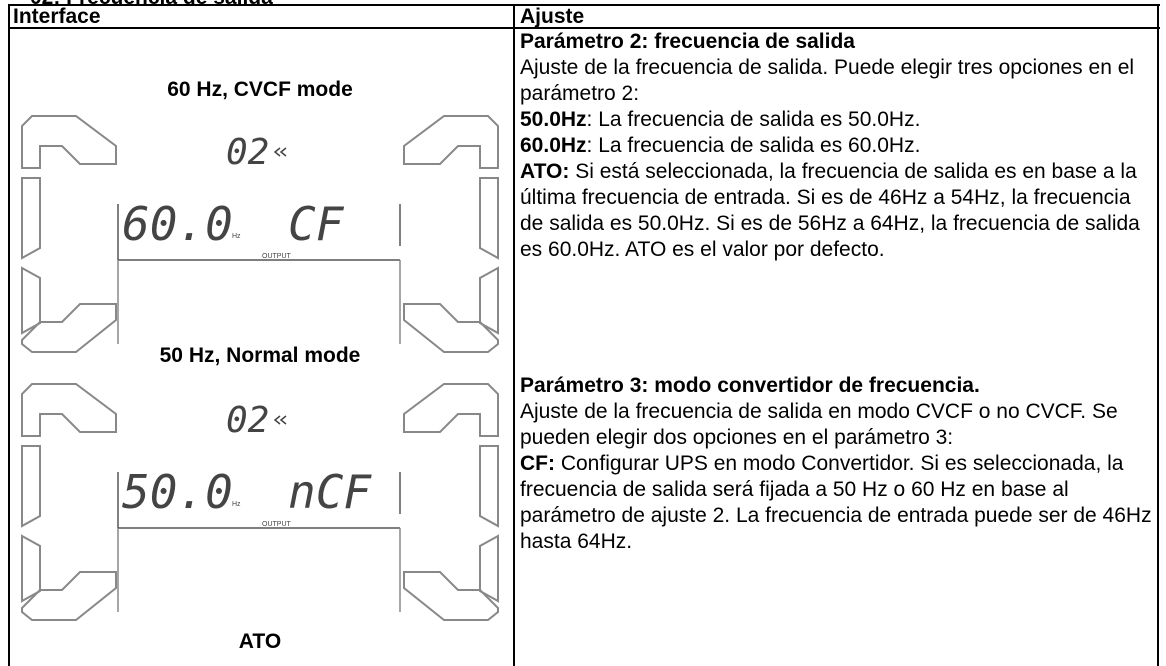 Image resolution: width=1166 pixels, height=666 pixels. I want to click on column-header: Interface, so click(57, 16).